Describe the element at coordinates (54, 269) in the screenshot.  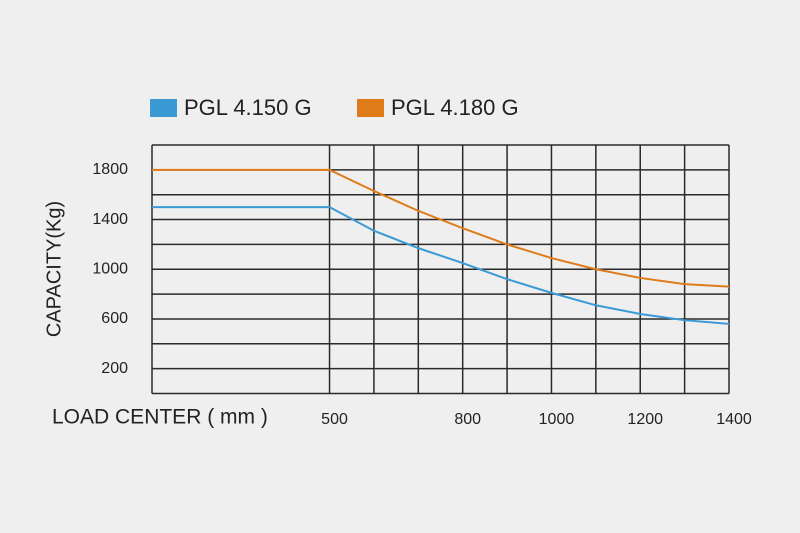
I see `y-axis-label: CAPACITY(Kg)` at that location.